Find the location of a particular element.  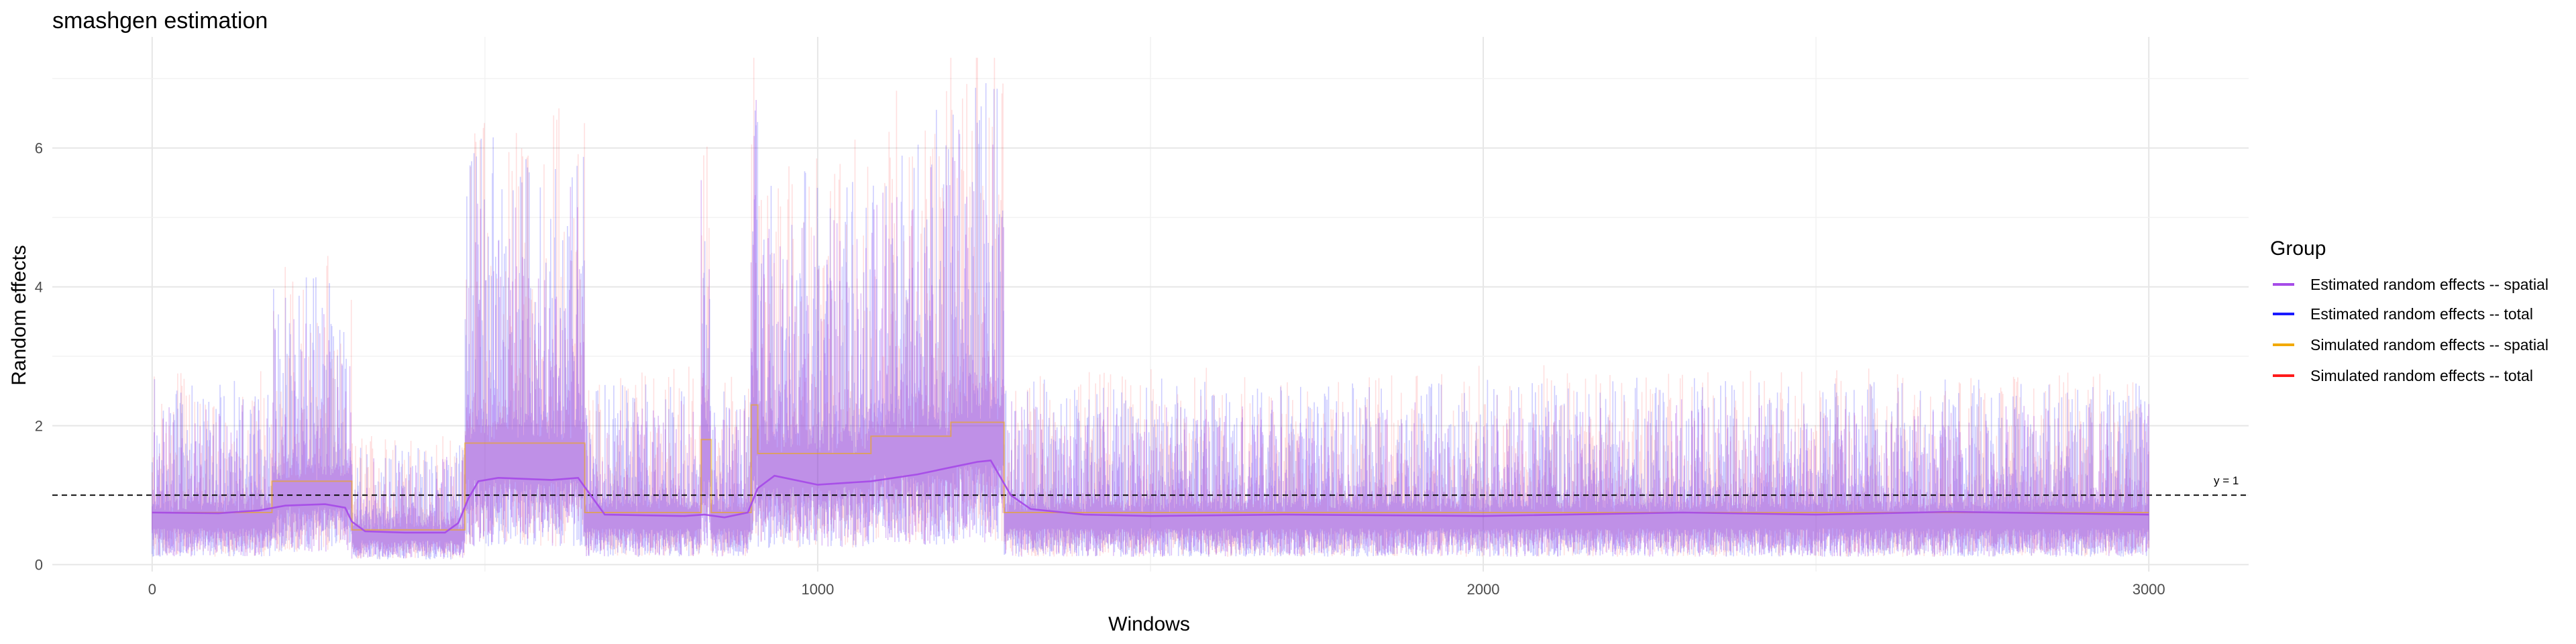

legend-label-estimated-spatial: Estimated random effects -- spatial is located at coordinates (2429, 284).